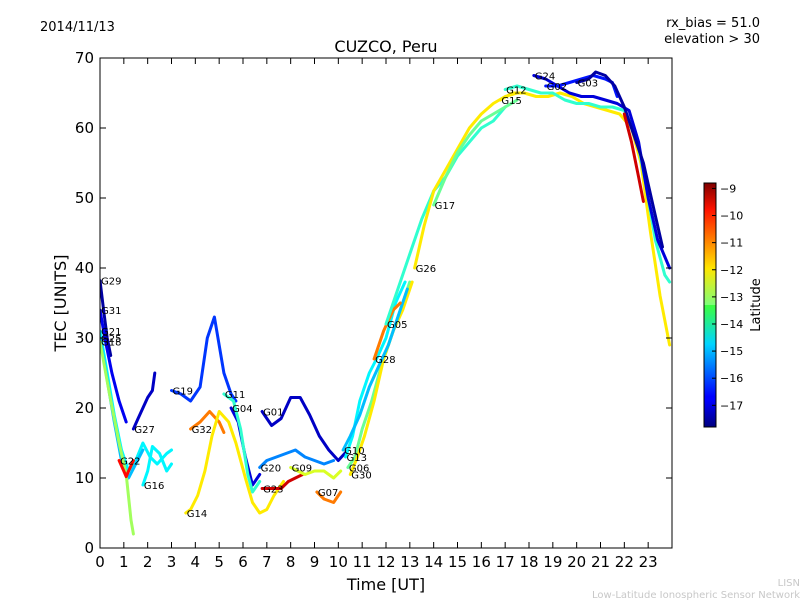 The height and width of the screenshot is (600, 800). I want to click on x-tick-label: 17, so click(505, 562).